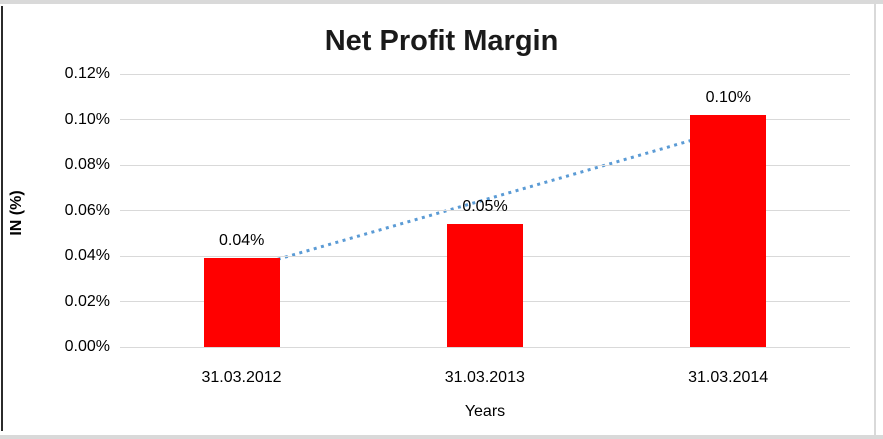 The width and height of the screenshot is (883, 439). Describe the element at coordinates (16, 213) in the screenshot. I see `y-axis-title: IN (%)` at that location.